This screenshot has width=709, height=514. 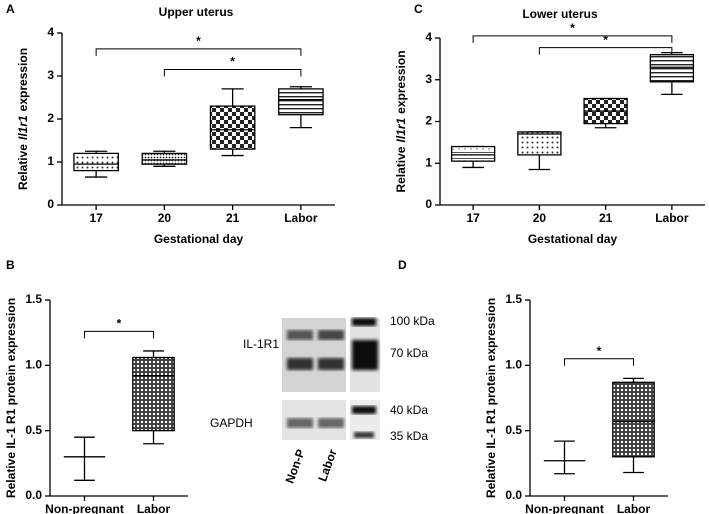 I want to click on chart-title: Upper uterus, so click(x=196, y=12).